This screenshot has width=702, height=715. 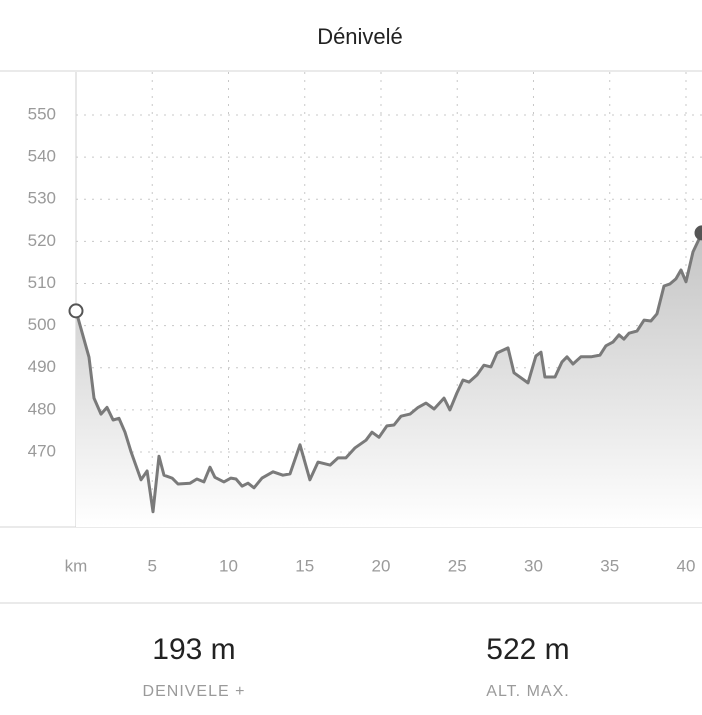 I want to click on title: Dénivelé, so click(x=360, y=36).